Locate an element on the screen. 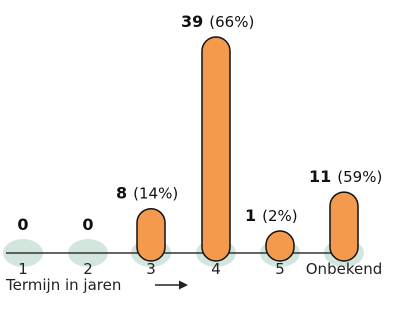  data-label-4: 39 (66%) is located at coordinates (217, 21).